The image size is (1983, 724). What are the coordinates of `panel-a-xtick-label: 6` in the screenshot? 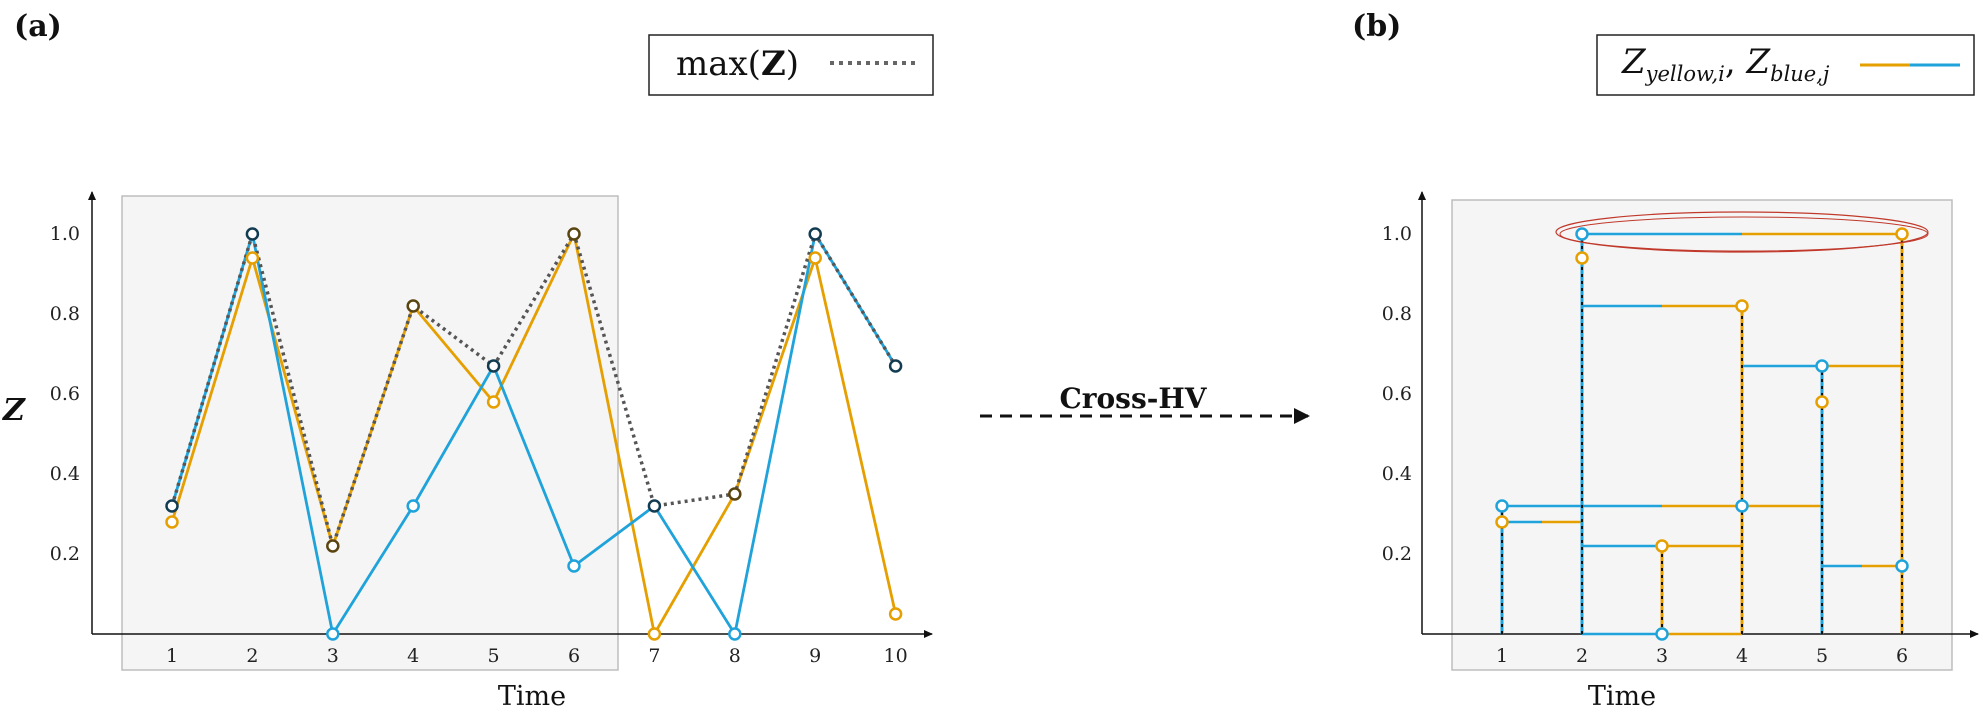 It's located at (574, 656).